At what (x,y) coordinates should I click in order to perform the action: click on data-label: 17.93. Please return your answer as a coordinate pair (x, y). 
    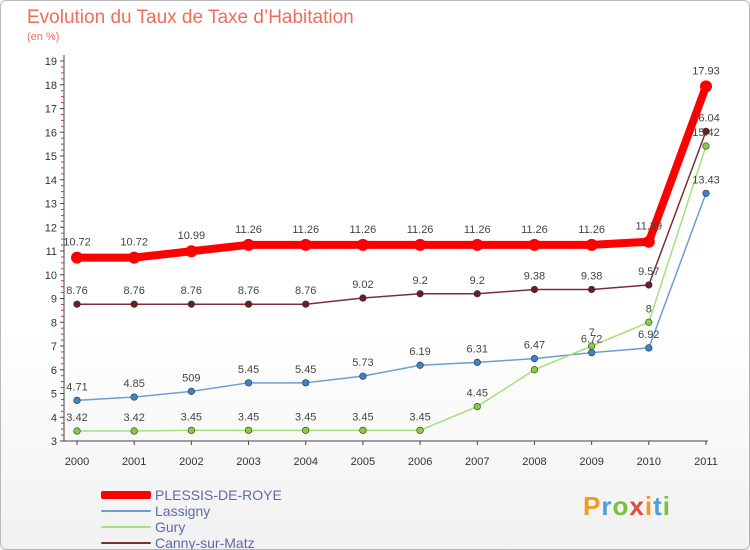
    Looking at the image, I should click on (706, 71).